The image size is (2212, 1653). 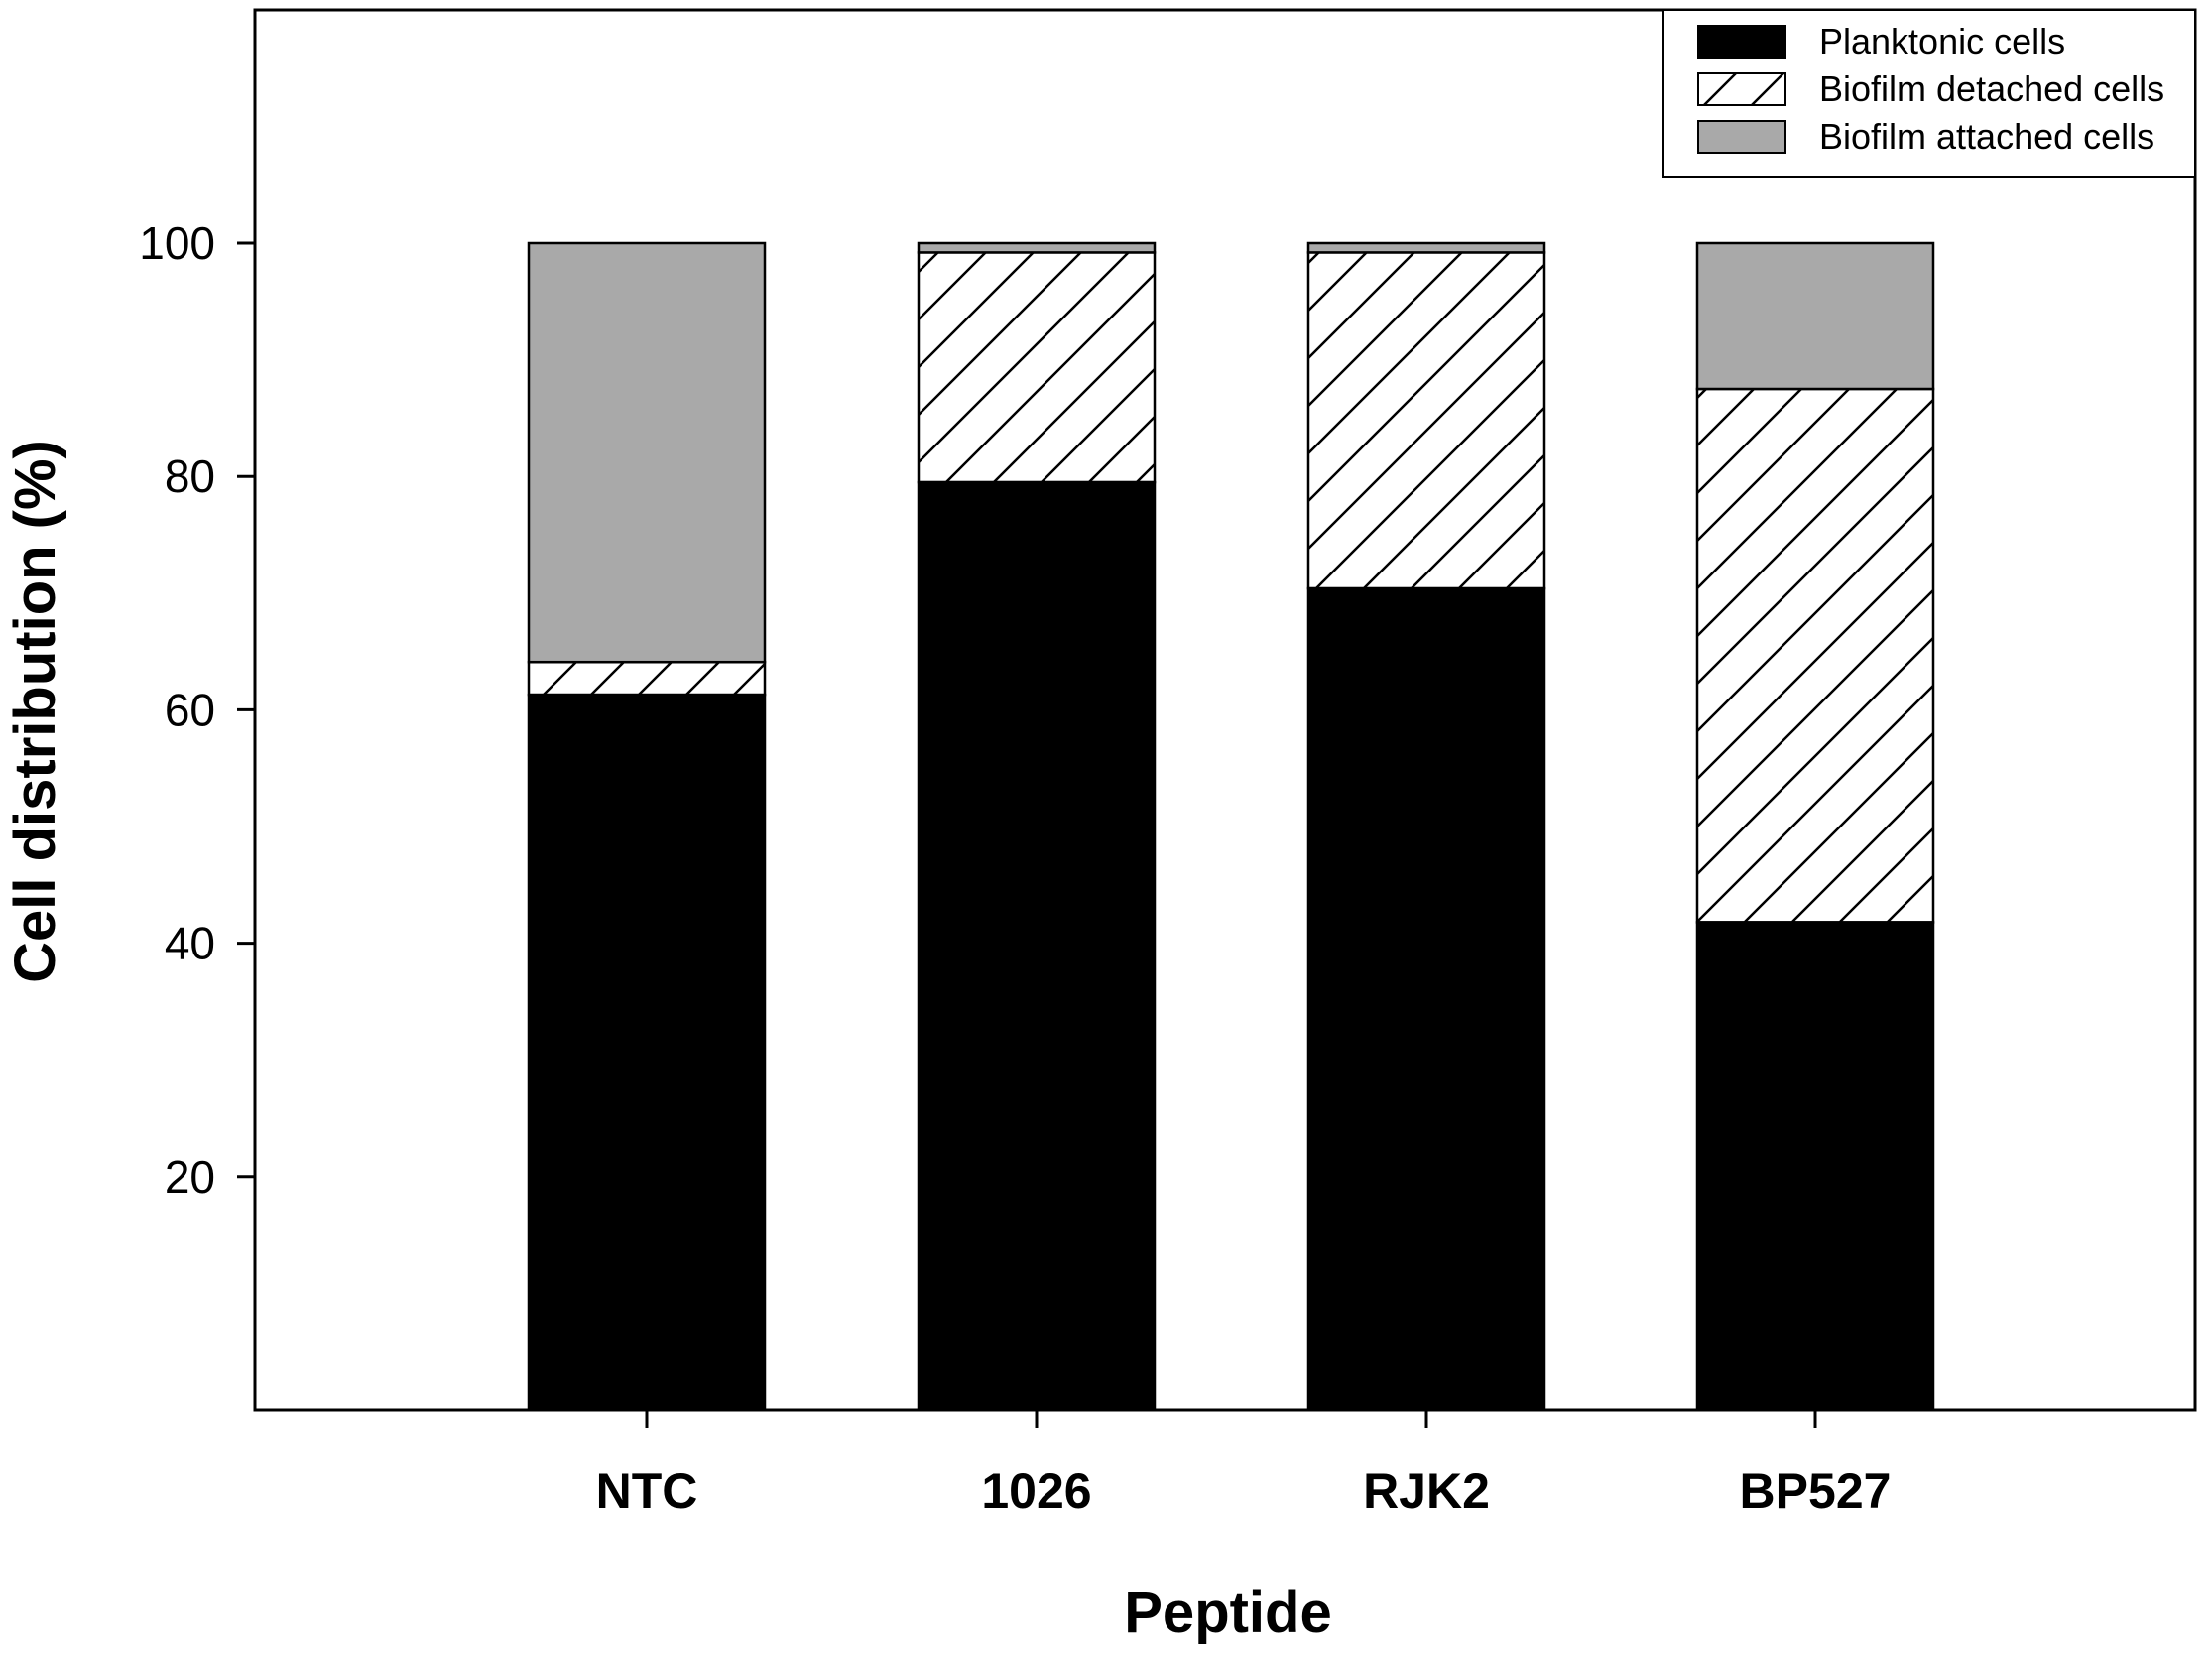 I want to click on x-tick-label: NTC, so click(x=647, y=1491).